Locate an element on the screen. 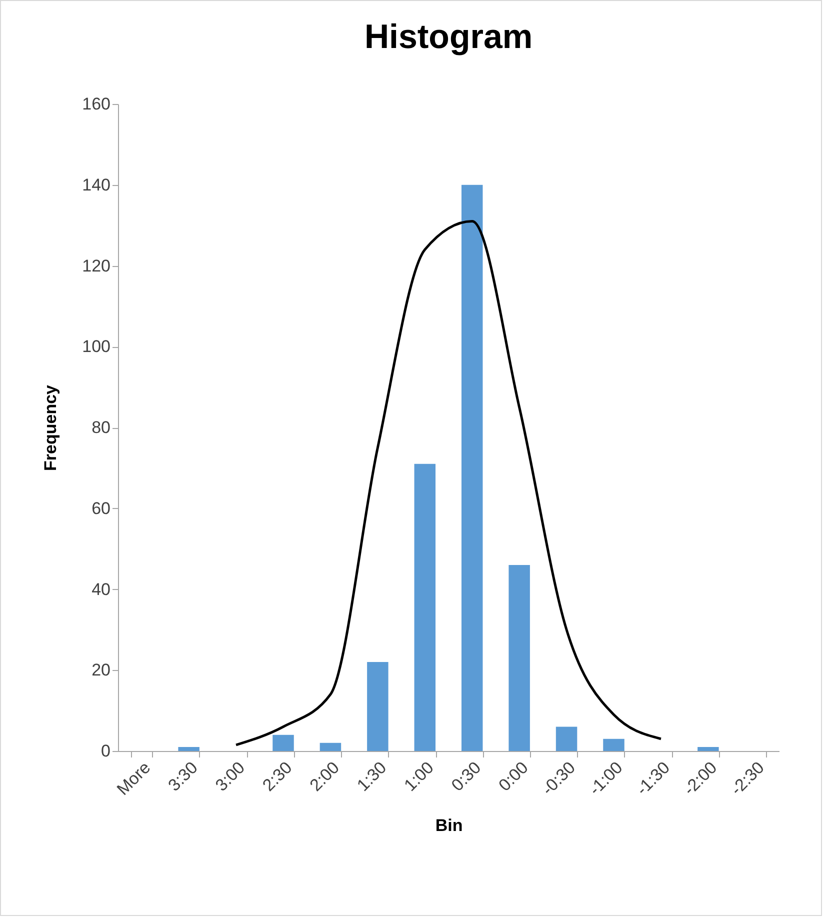 The image size is (824, 918). chart-title: Histogram is located at coordinates (448, 37).